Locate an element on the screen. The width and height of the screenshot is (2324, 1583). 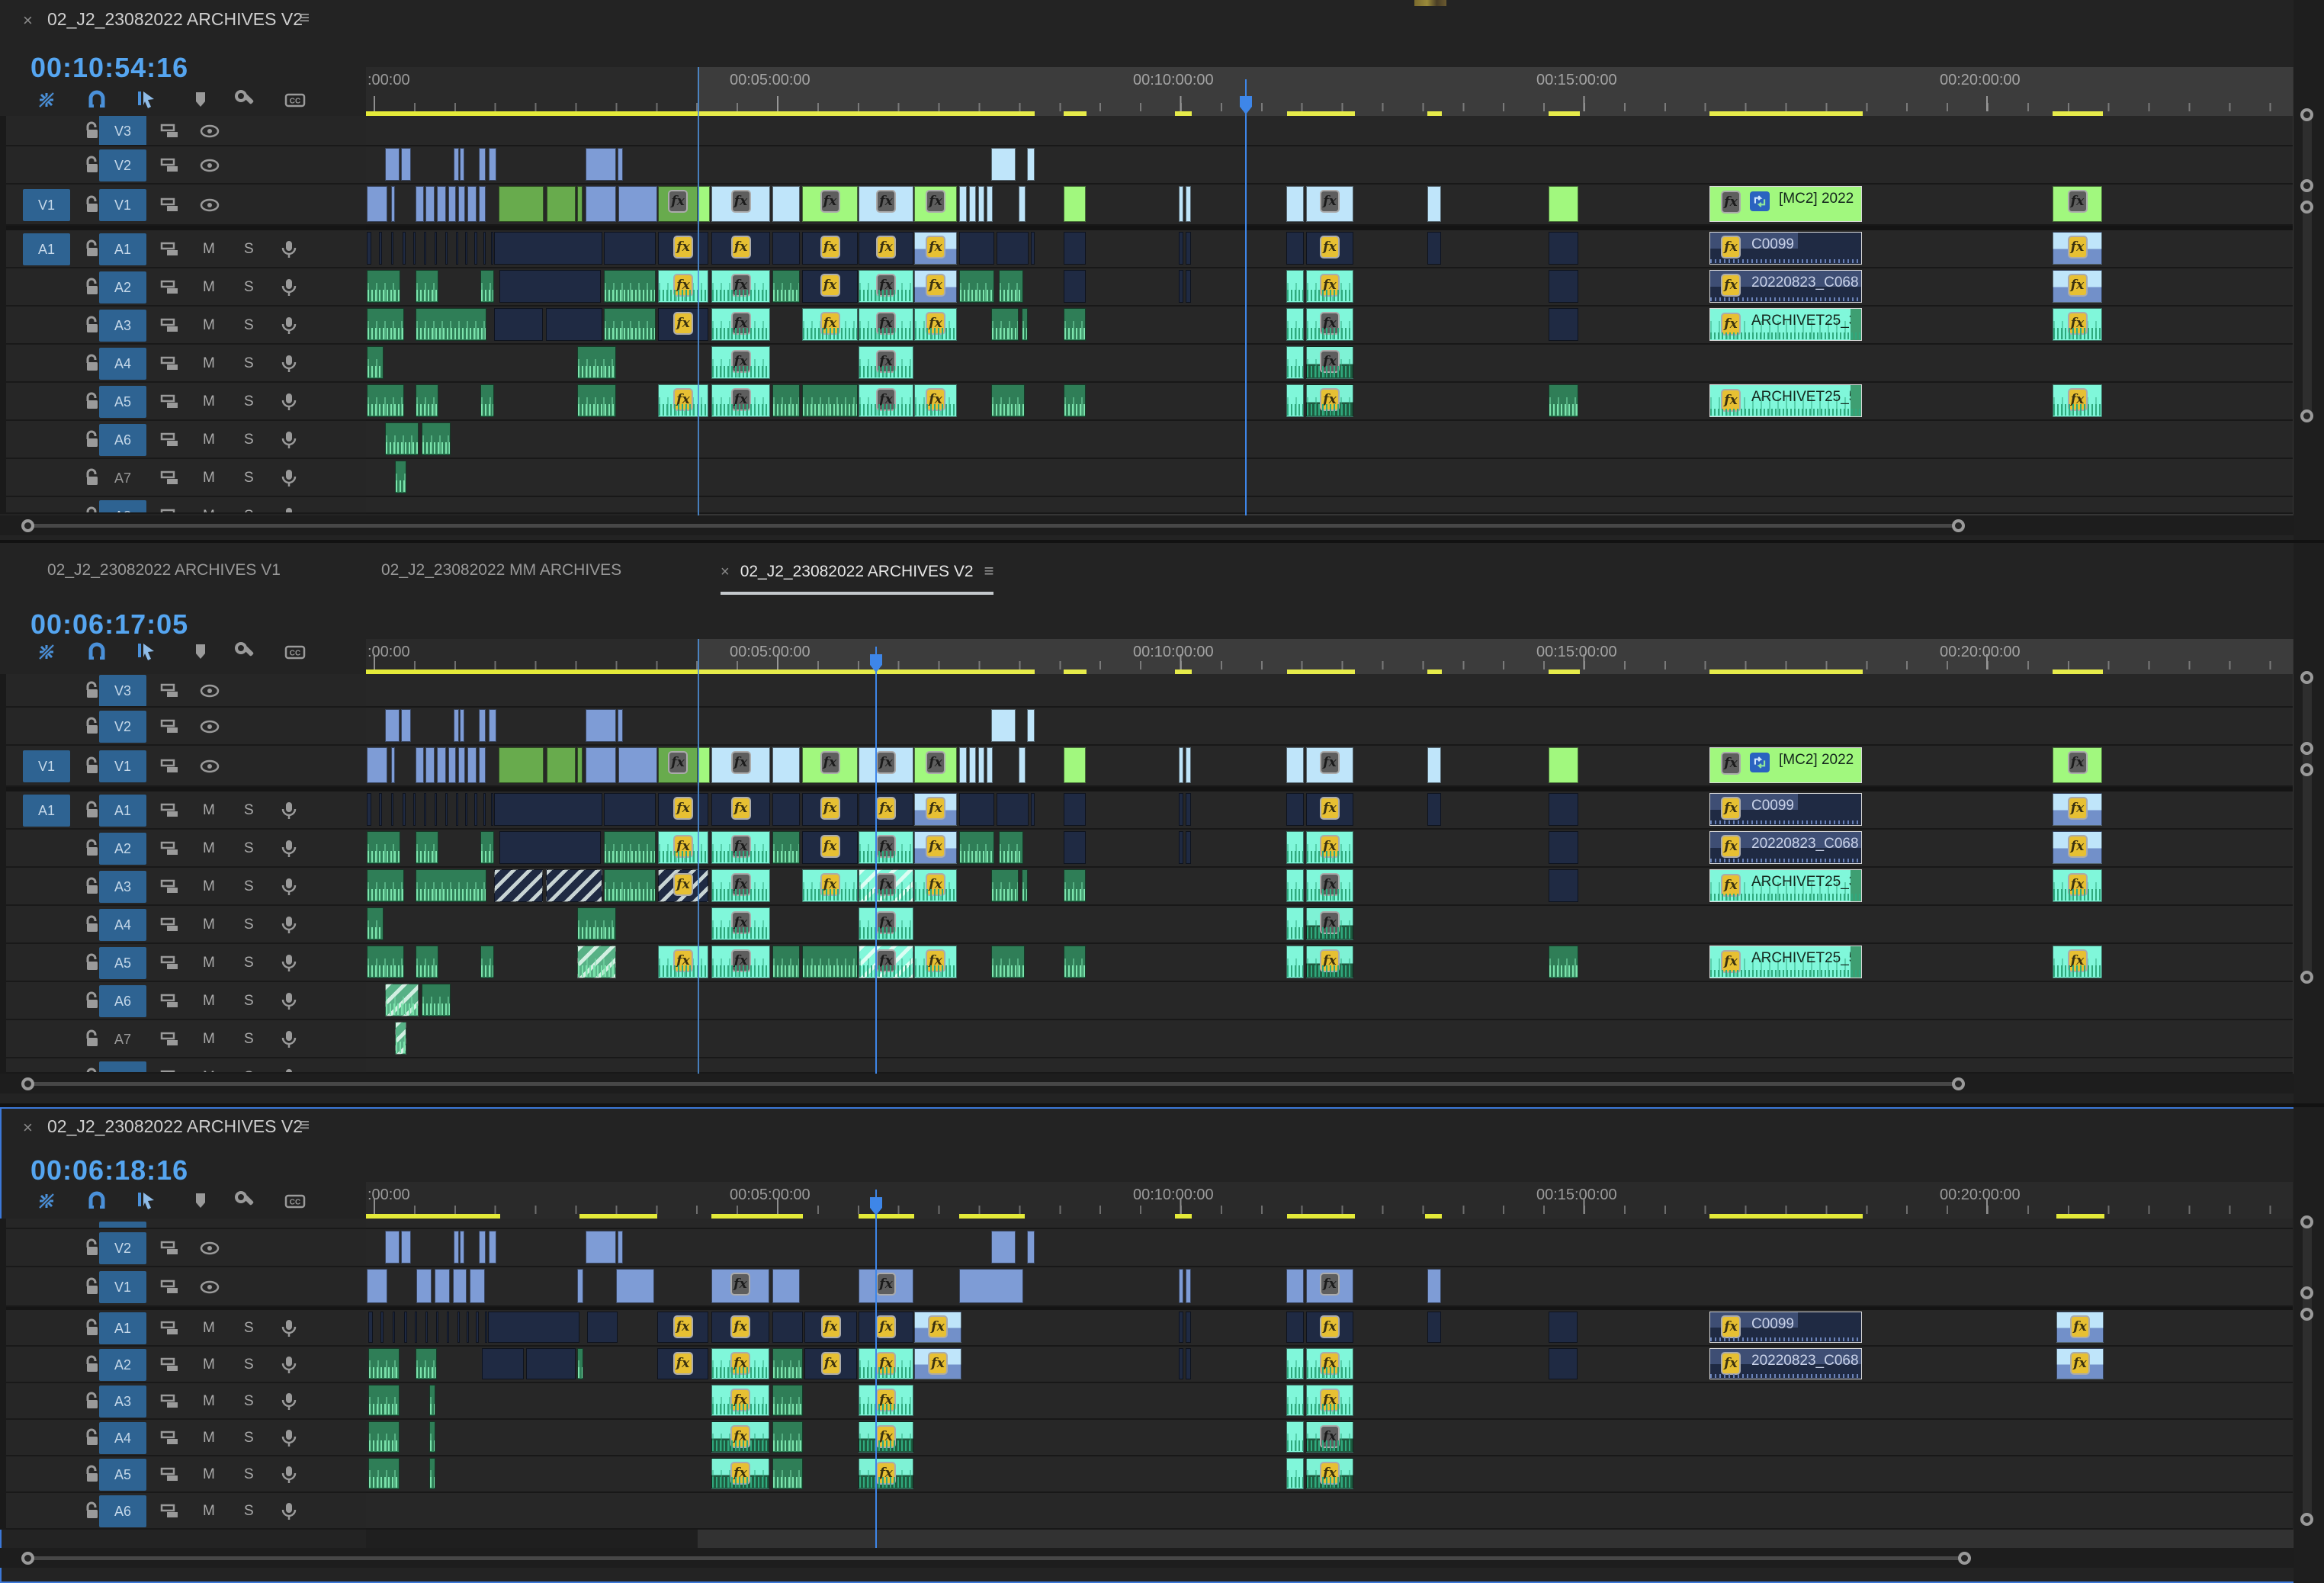
track-header-A3: A3 M S is located at coordinates (189, 887).